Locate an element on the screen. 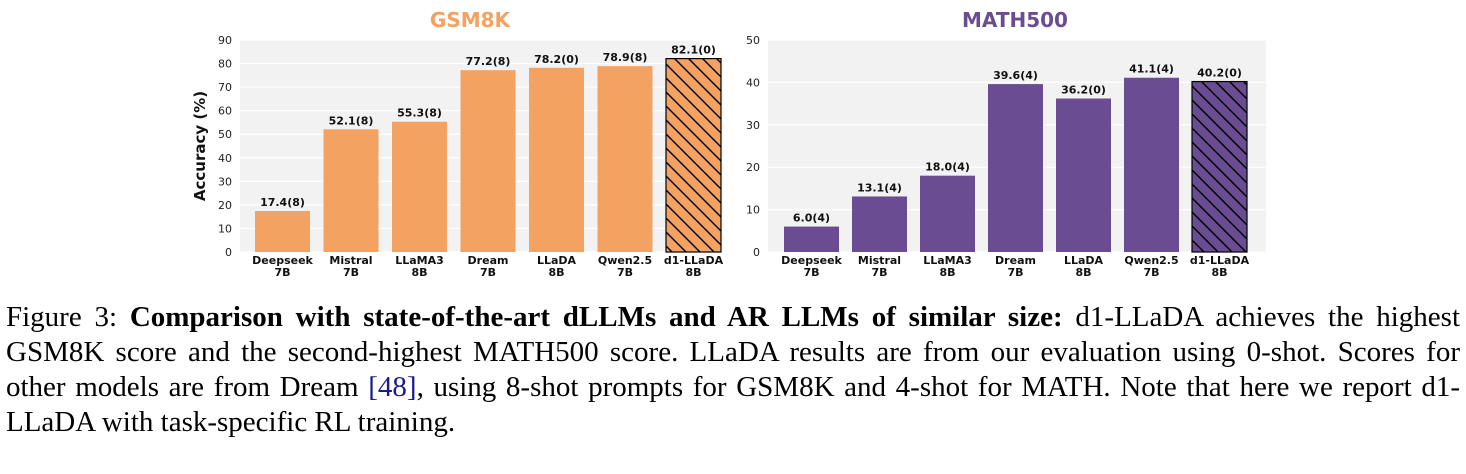  caption-reference: [48] is located at coordinates (392, 387).